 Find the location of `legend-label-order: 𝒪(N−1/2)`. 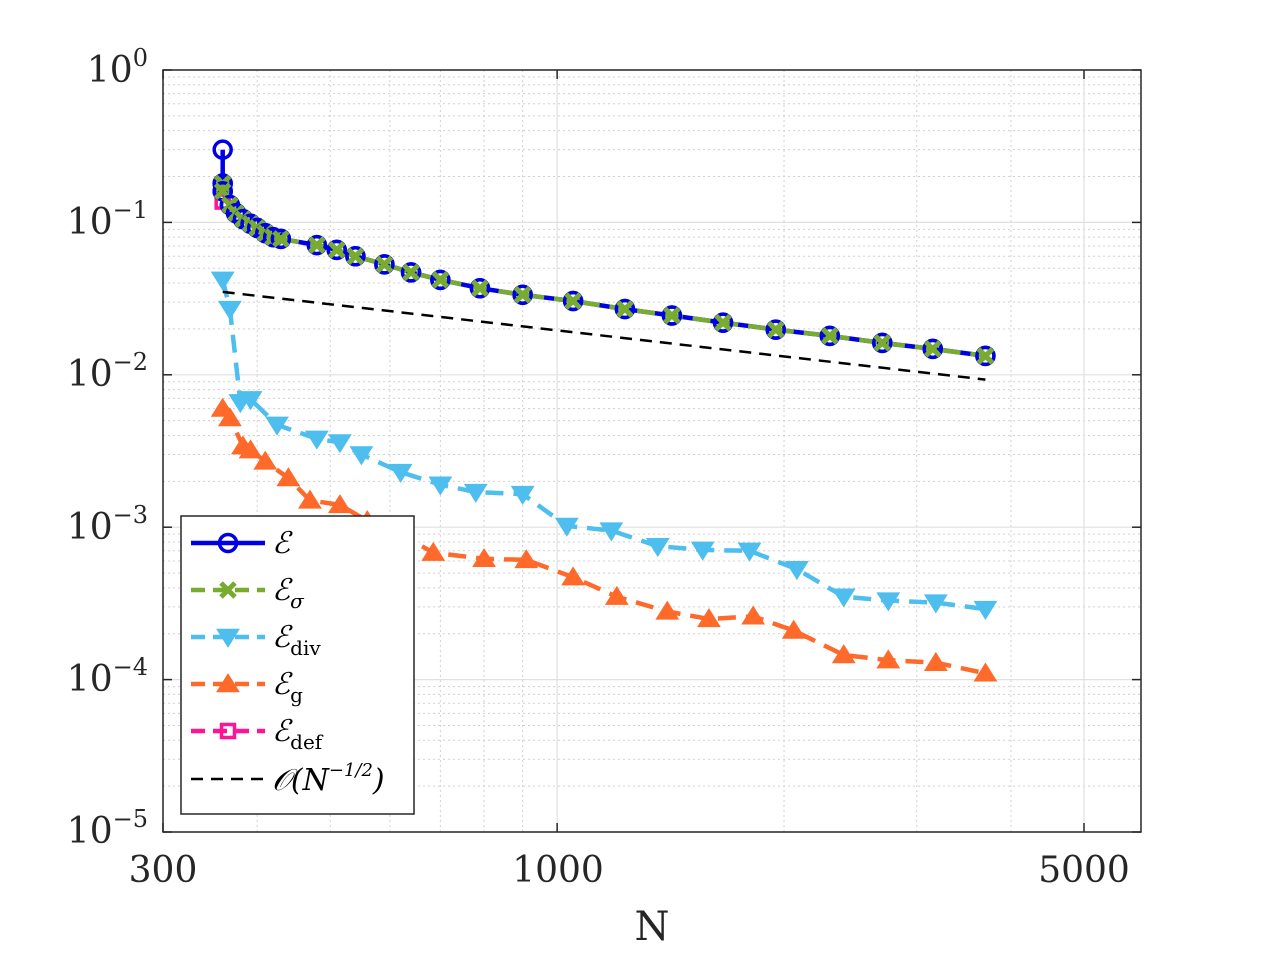

legend-label-order: 𝒪(N−1/2) is located at coordinates (328, 779).